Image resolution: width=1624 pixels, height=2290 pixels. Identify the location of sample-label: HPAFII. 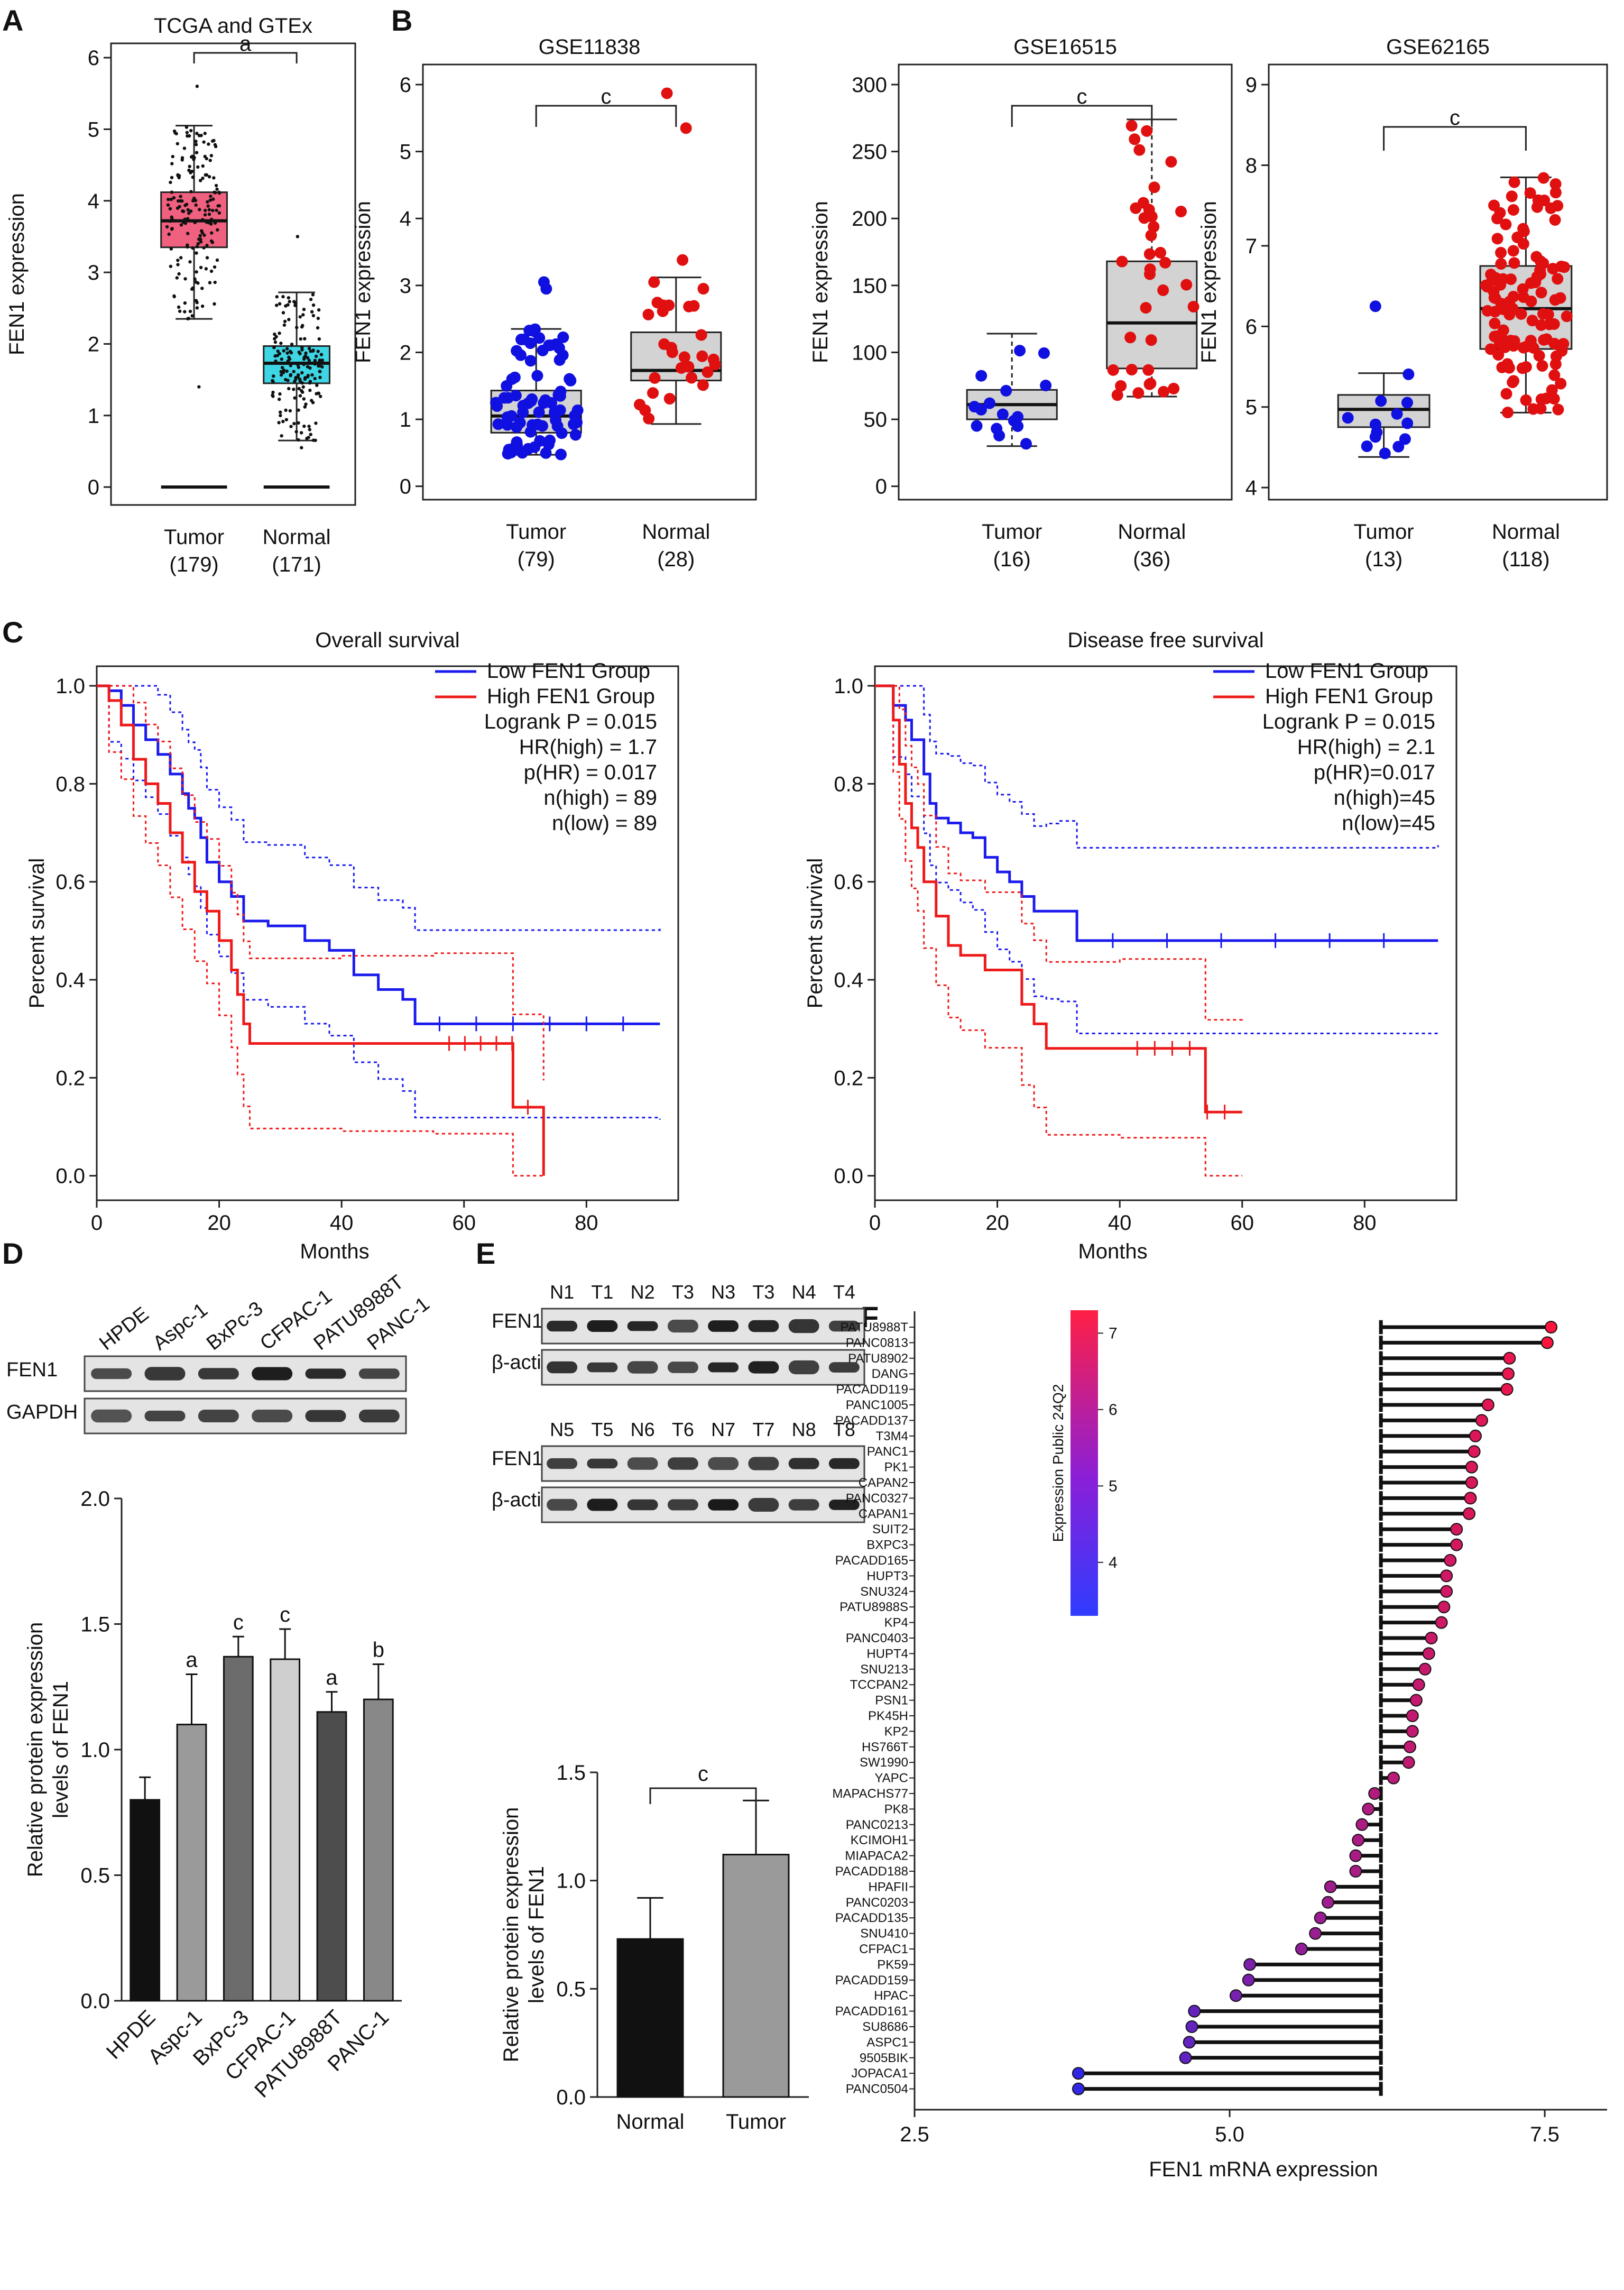
(888, 1887).